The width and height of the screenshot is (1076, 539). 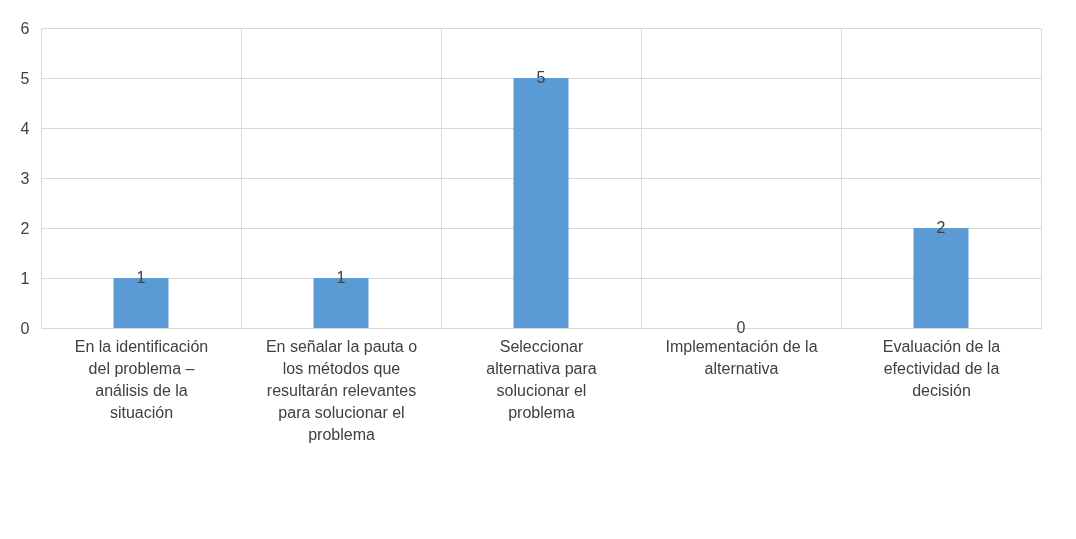 What do you see at coordinates (25, 28) in the screenshot?
I see `y-tick-label: 6` at bounding box center [25, 28].